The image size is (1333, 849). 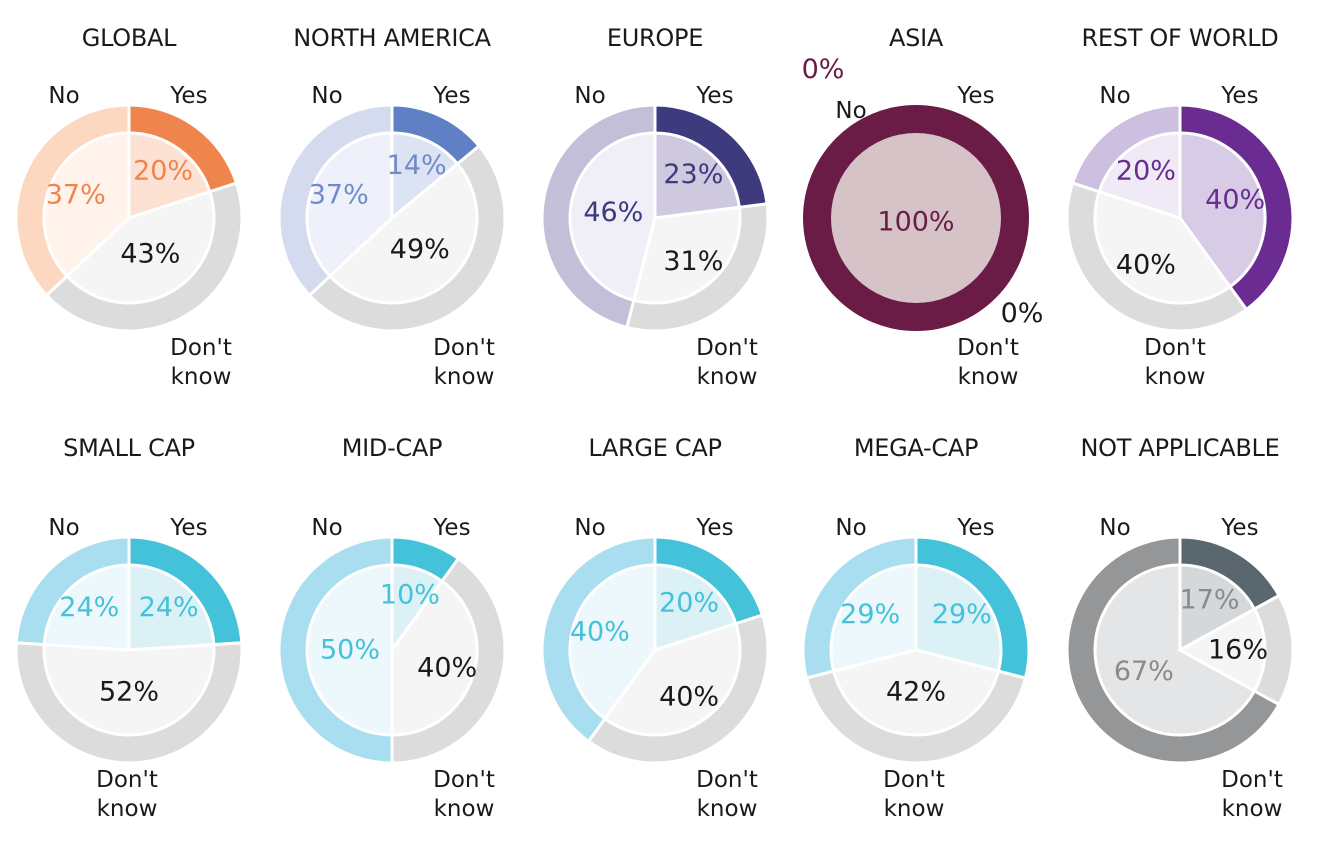 I want to click on value-label-dont-know: 52%, so click(x=129, y=692).